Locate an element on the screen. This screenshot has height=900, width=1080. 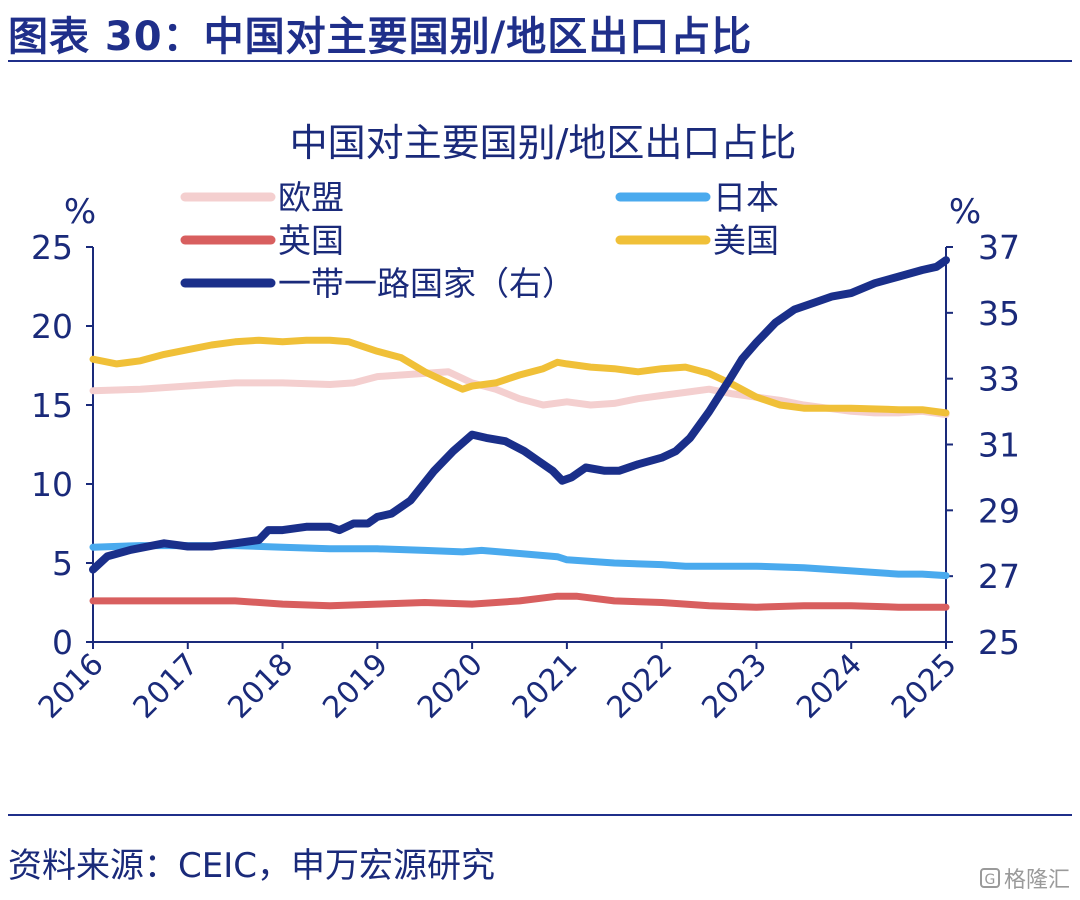
source-note: 资料来源：CEIC，申万宏源研究 is located at coordinates (251, 866).